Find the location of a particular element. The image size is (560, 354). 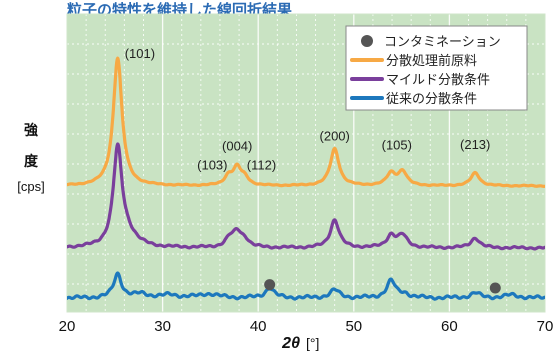

x-tick-label-60: 60 is located at coordinates (449, 326).